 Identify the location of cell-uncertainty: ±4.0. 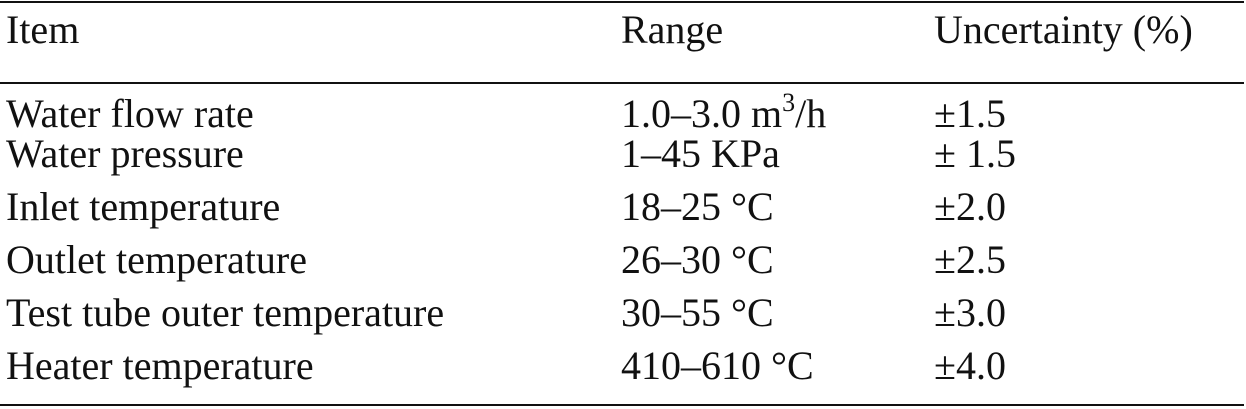
(970, 365).